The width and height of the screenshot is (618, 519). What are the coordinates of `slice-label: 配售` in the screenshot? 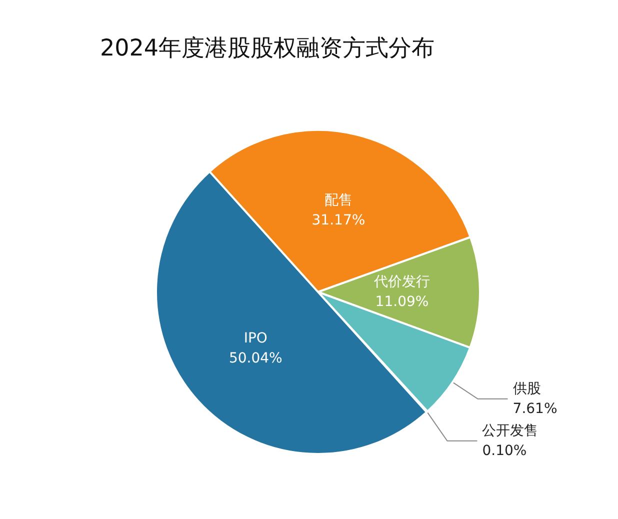 It's located at (338, 200).